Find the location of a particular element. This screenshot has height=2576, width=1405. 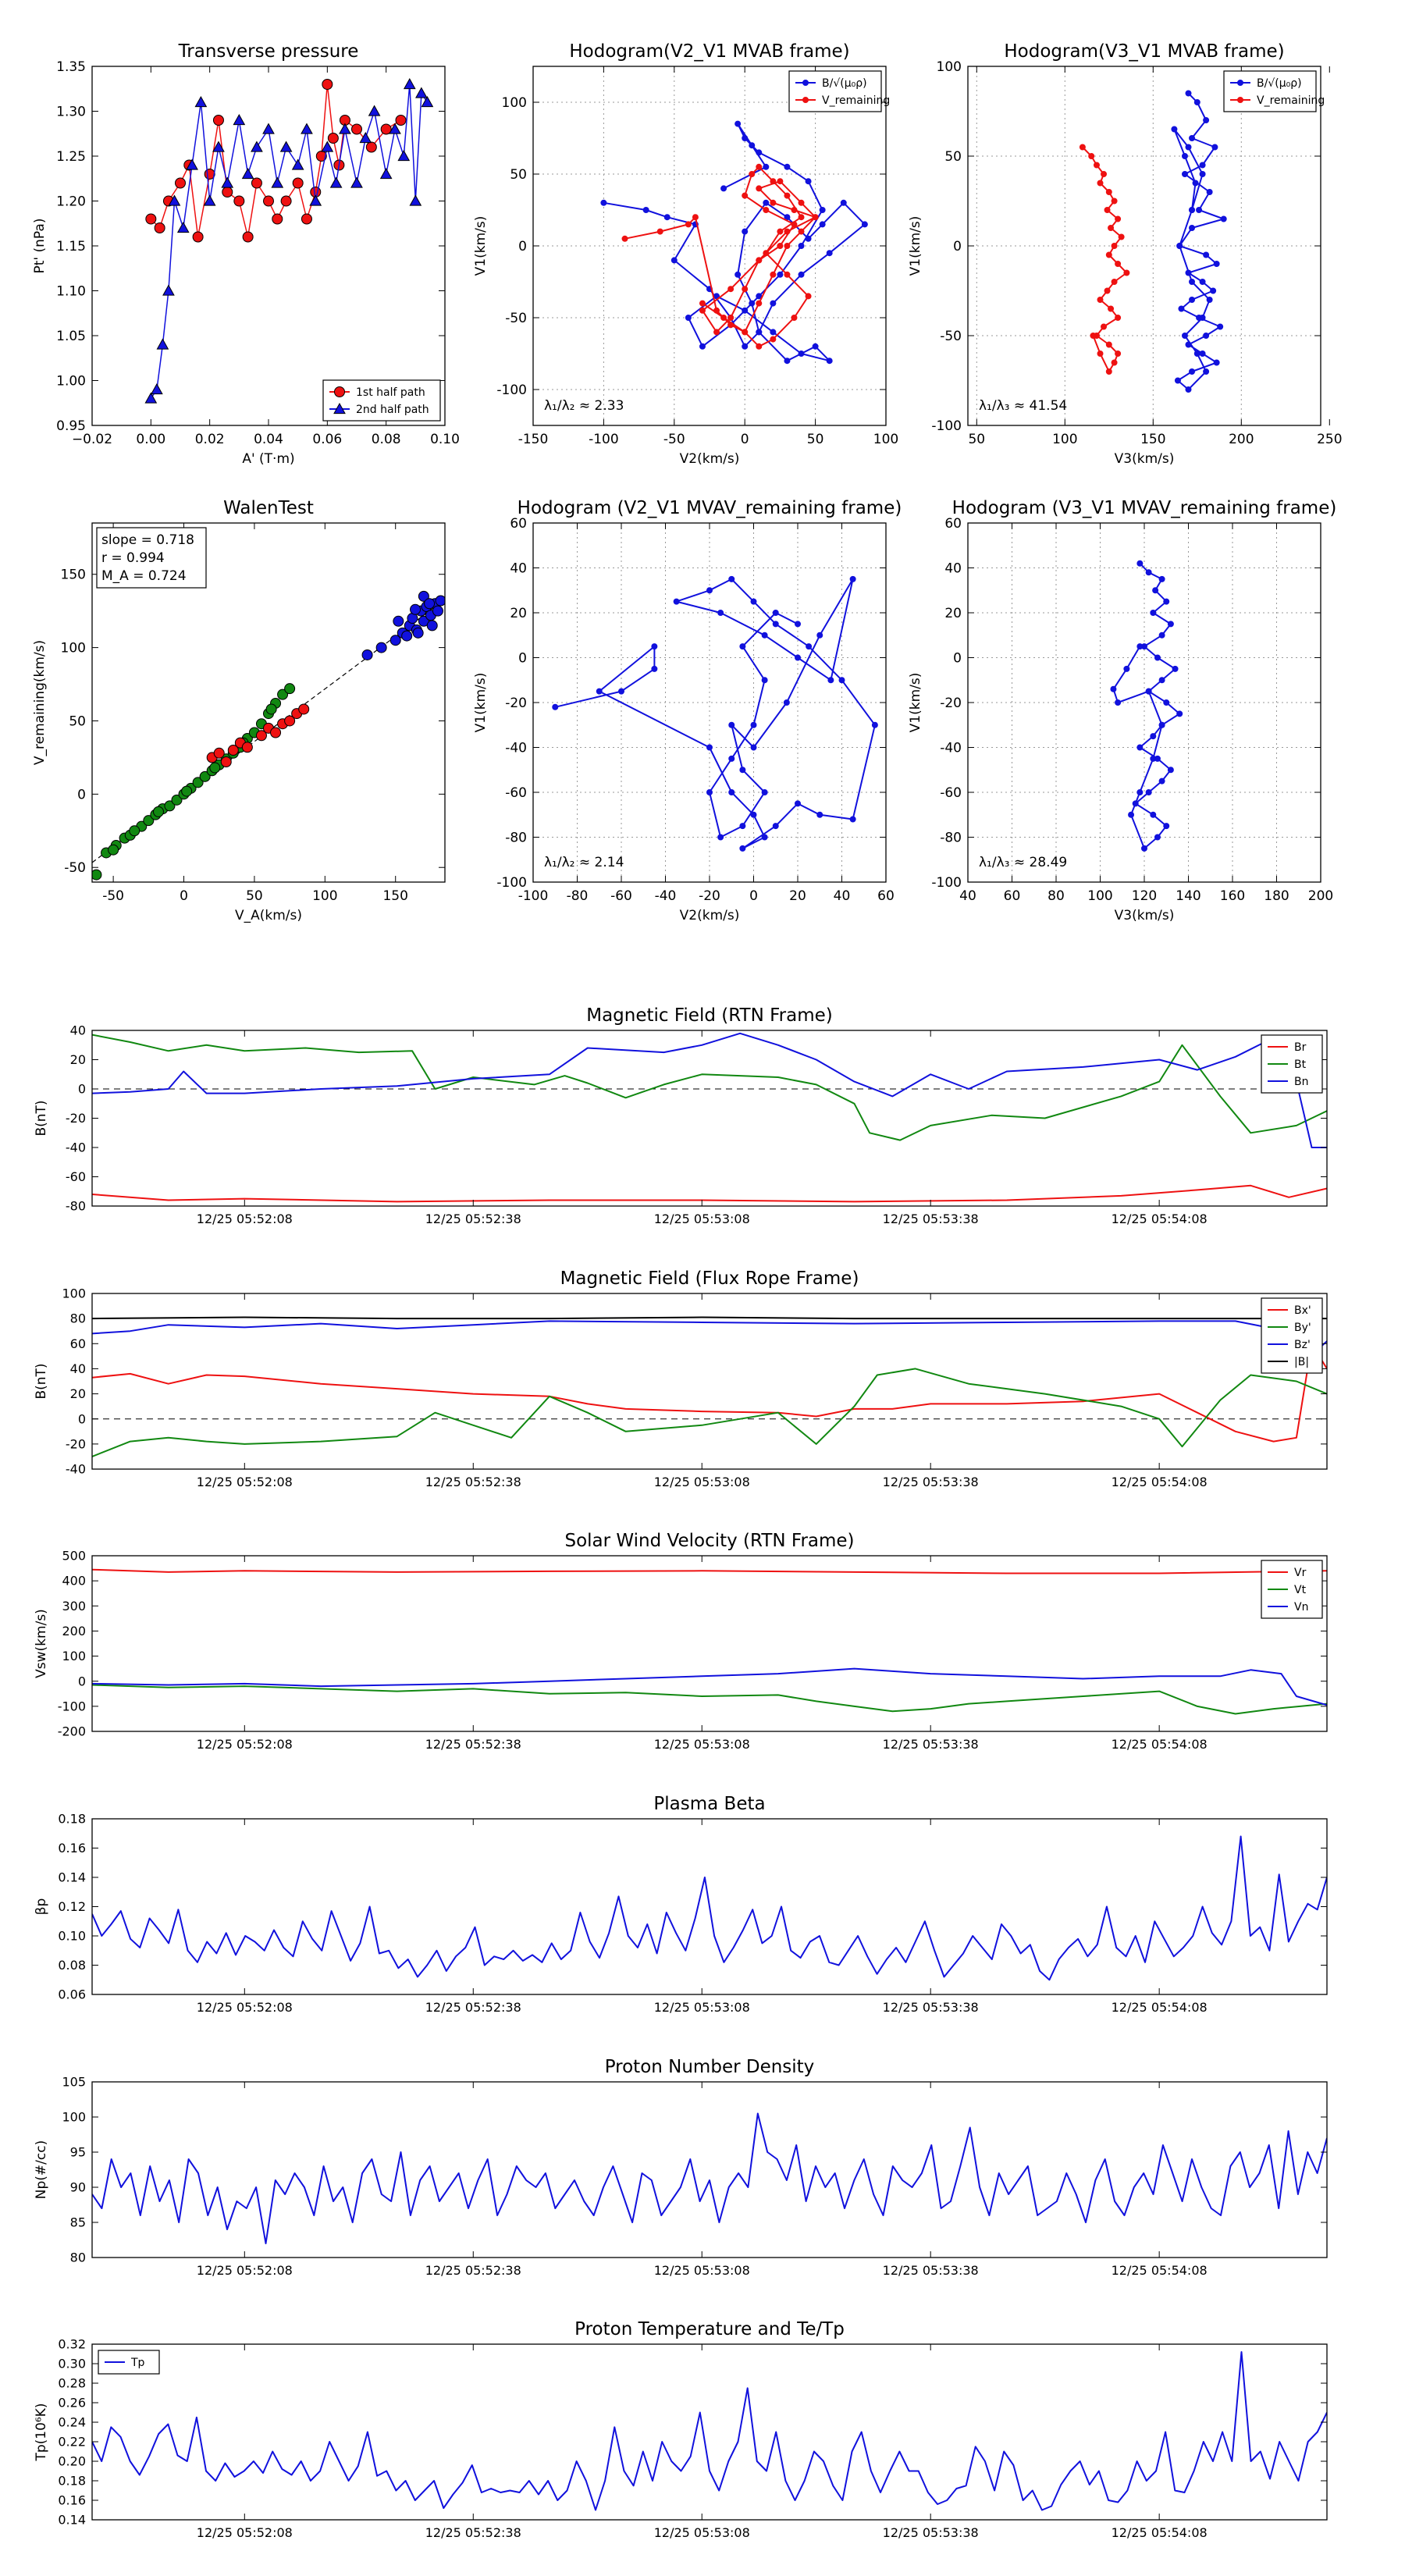

x-tick-label: 12/25 05:52:38 is located at coordinates (473, 2532).